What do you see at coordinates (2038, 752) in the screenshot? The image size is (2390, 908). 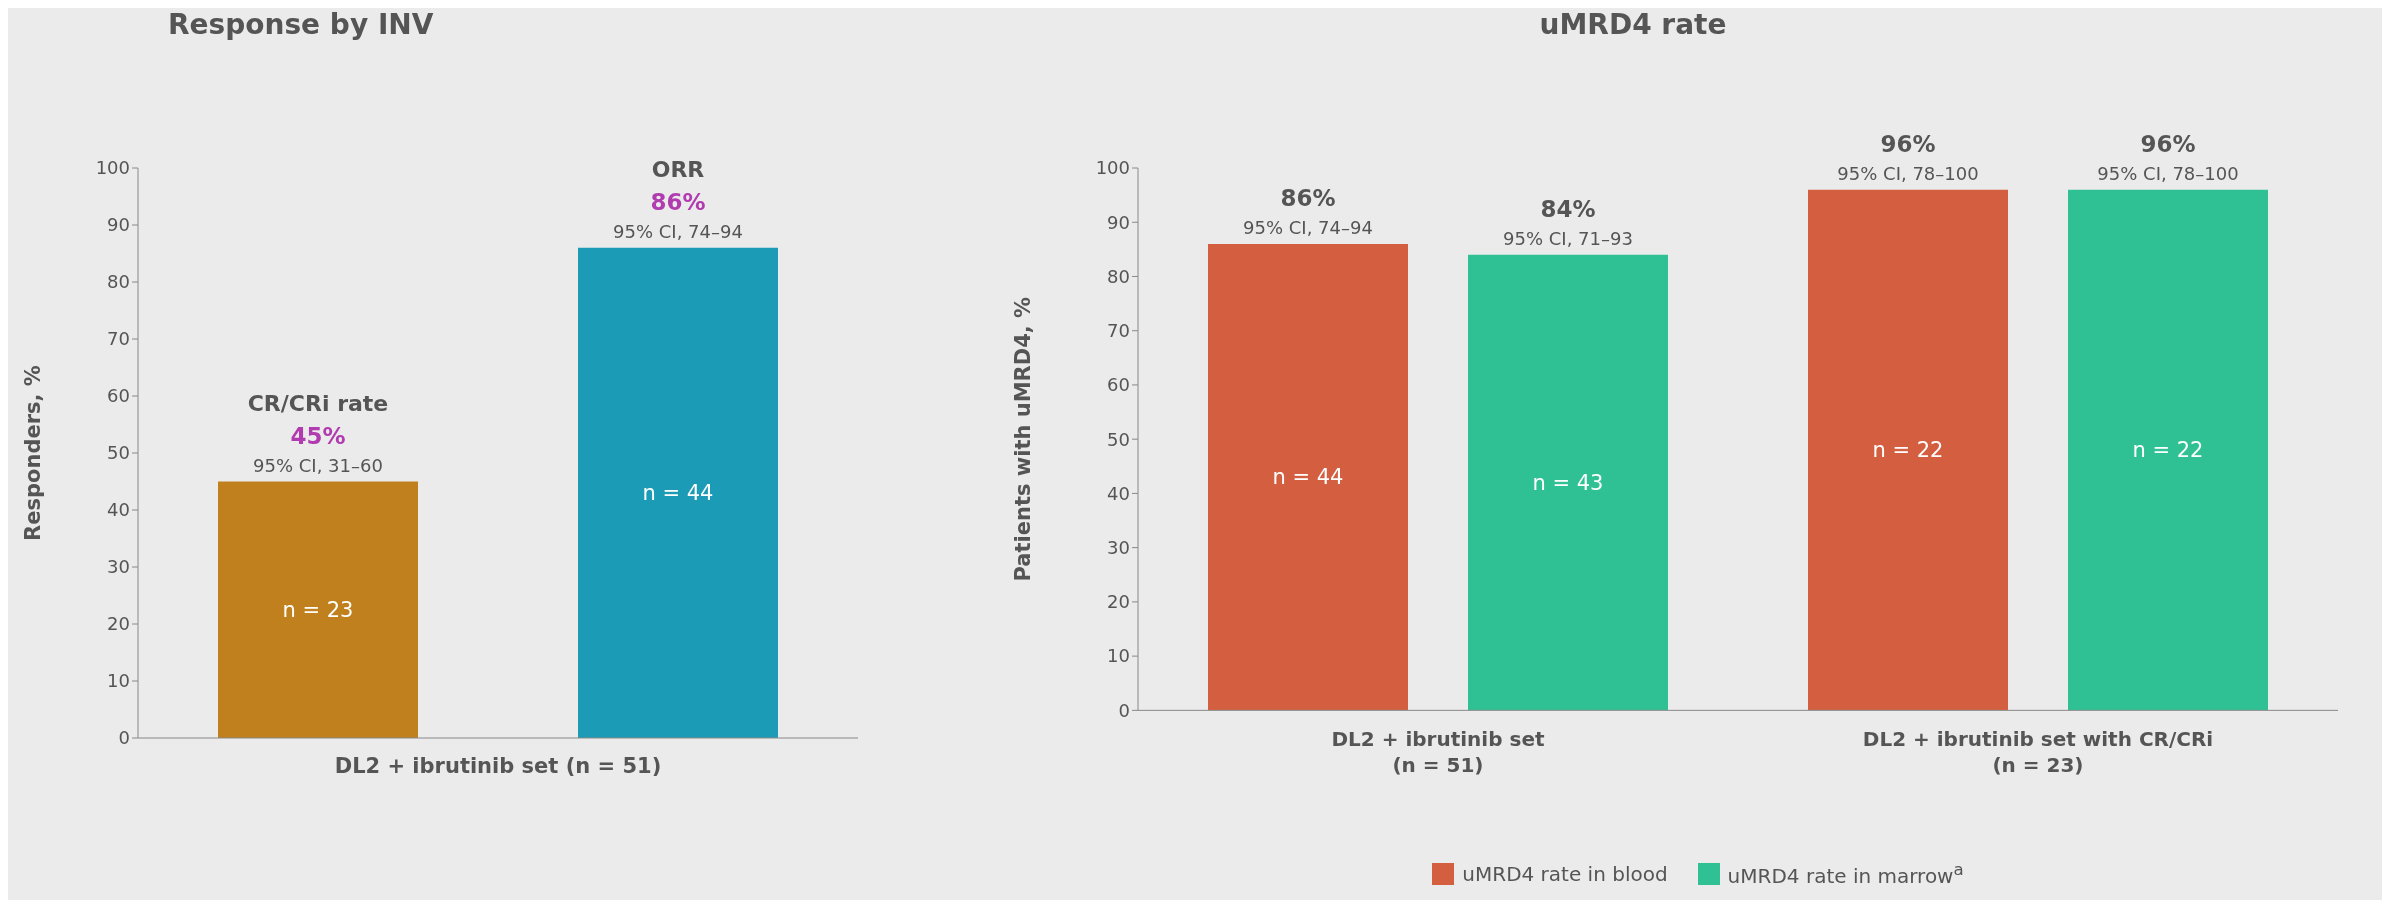 I see `x-tick-label: DL2 + ibrutinib set with CR/CRi (n = 23)` at bounding box center [2038, 752].